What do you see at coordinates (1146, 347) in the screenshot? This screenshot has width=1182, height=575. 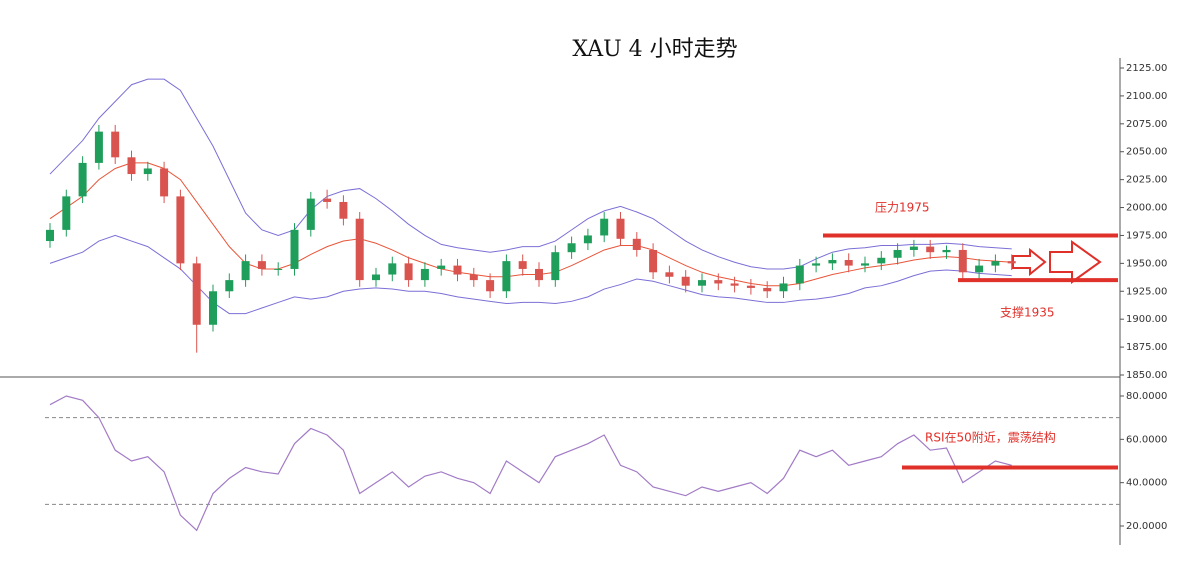 I see `y-tick-label: 1875.00` at bounding box center [1146, 347].